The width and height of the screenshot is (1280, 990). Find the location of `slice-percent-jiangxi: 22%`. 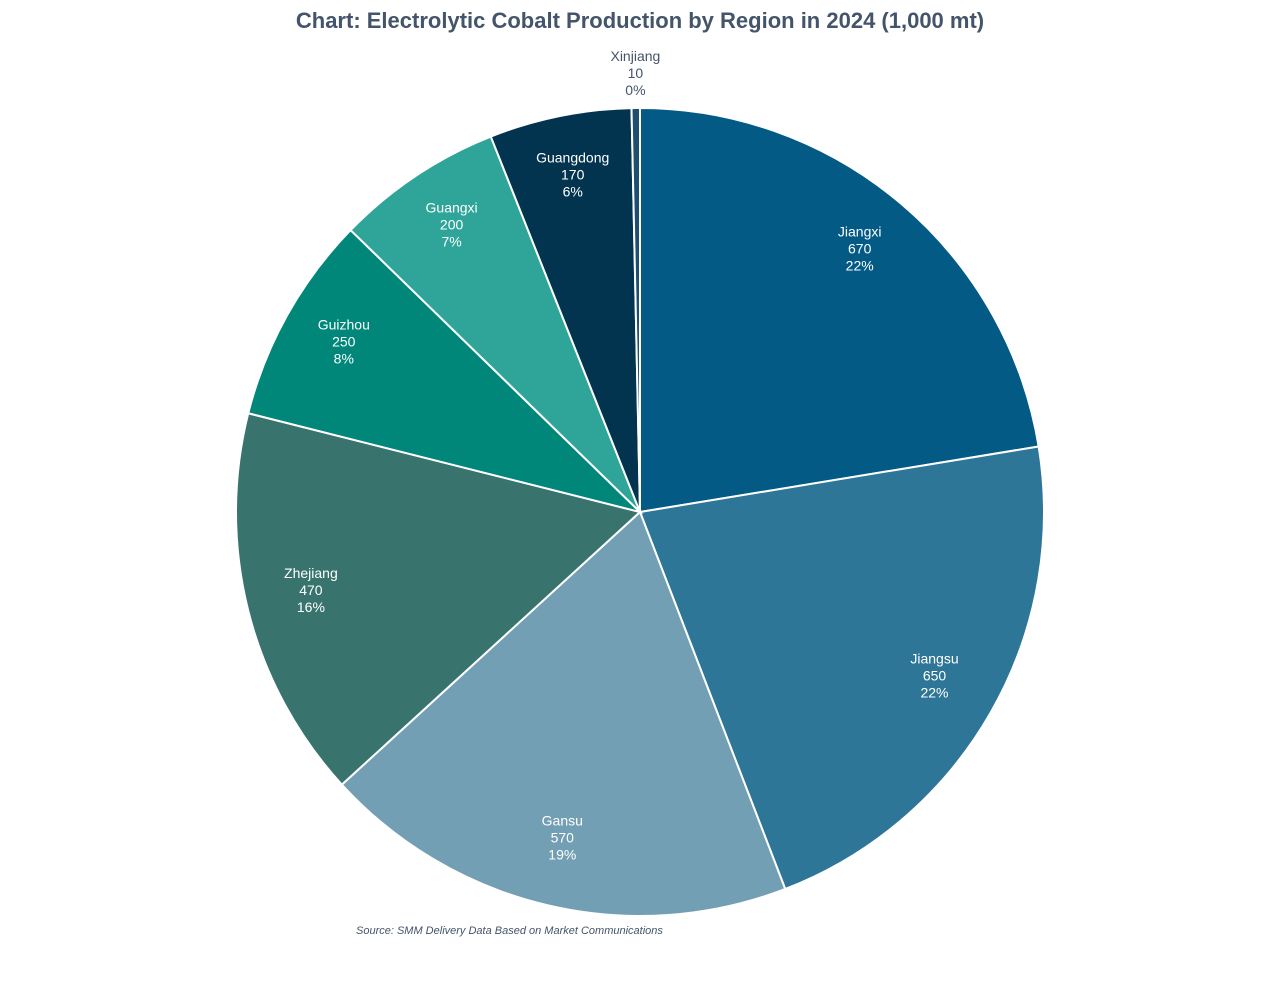

slice-percent-jiangxi: 22% is located at coordinates (860, 265).